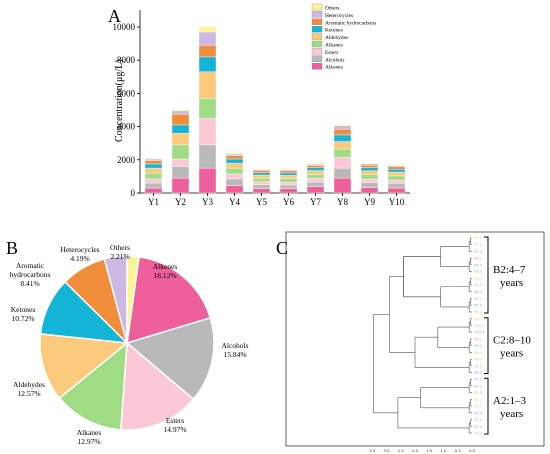 This screenshot has height=454, width=550. Describe the element at coordinates (119, 256) in the screenshot. I see `pie-value-label-others: 2.21%` at that location.